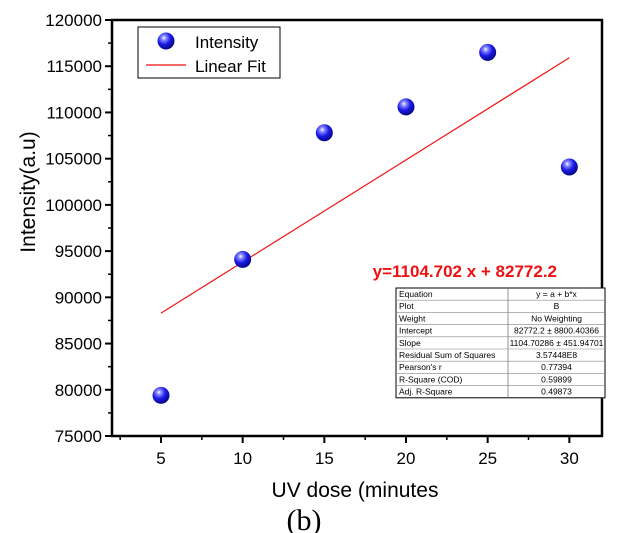 The image size is (617, 533). I want to click on fit-table-key: Residual Sum of Squares, so click(447, 355).